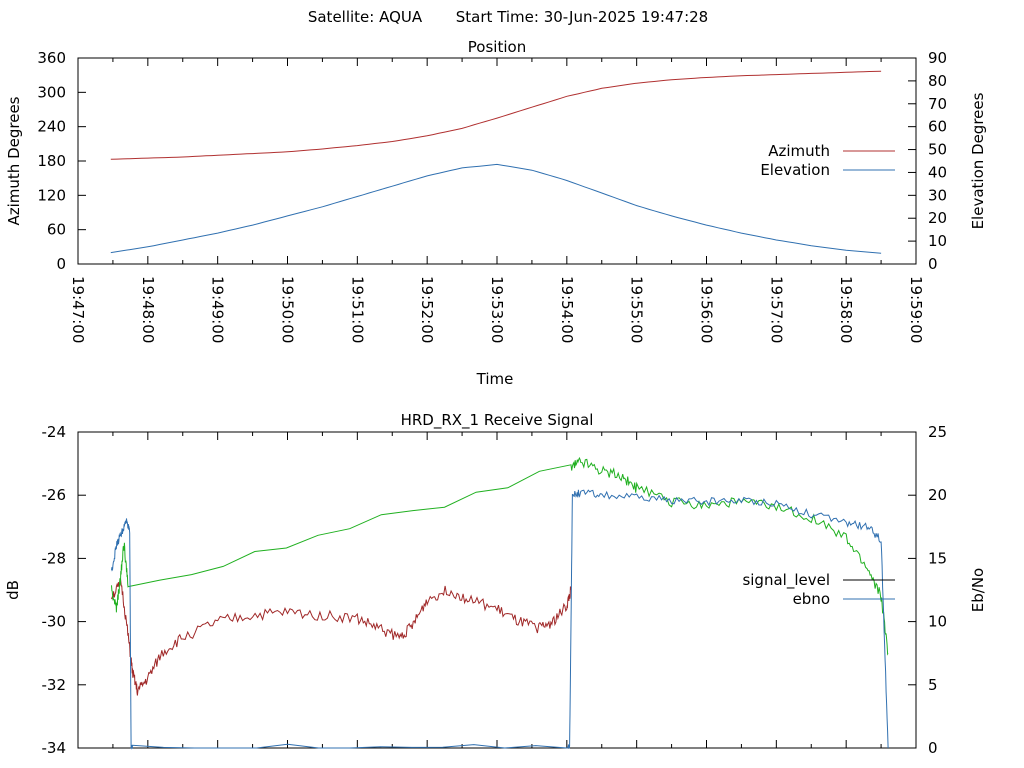  I want to click on x-tick-label: 19:59:00, so click(916, 309).